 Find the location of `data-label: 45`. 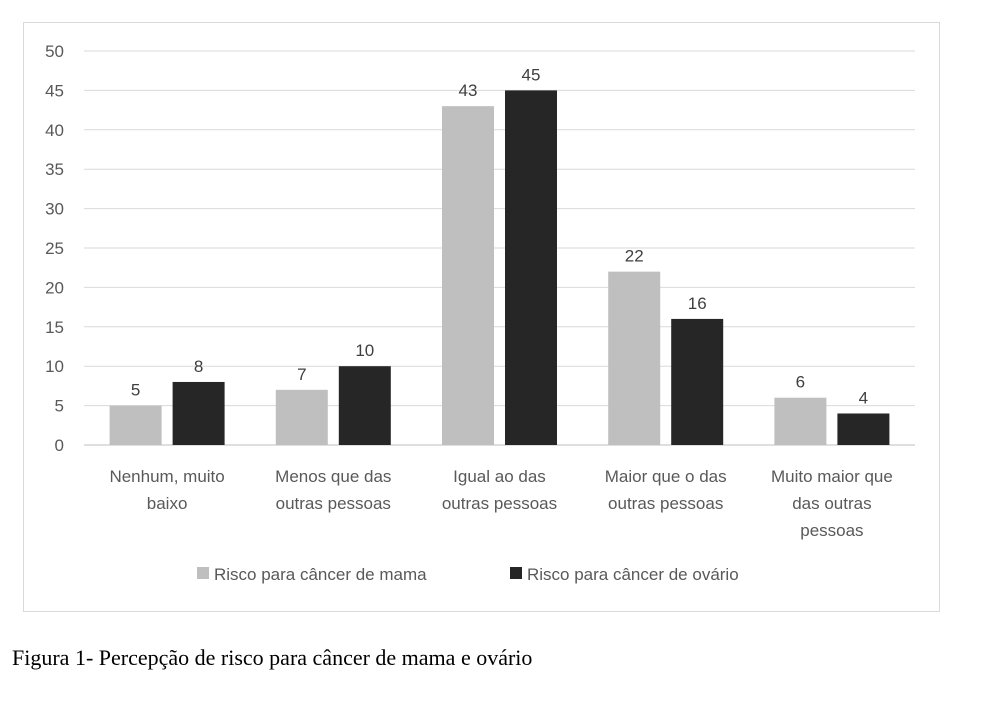

data-label: 45 is located at coordinates (531, 74).